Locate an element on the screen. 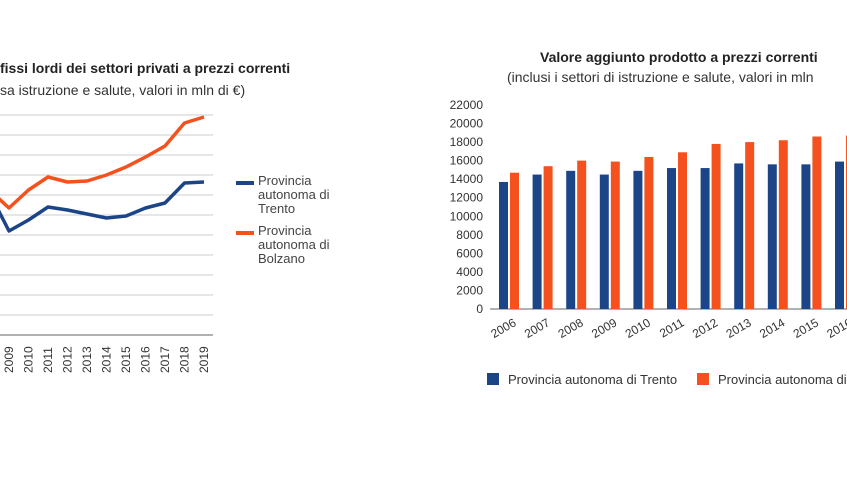 The height and width of the screenshot is (477, 847). x-tick-label: 2007 is located at coordinates (537, 328).